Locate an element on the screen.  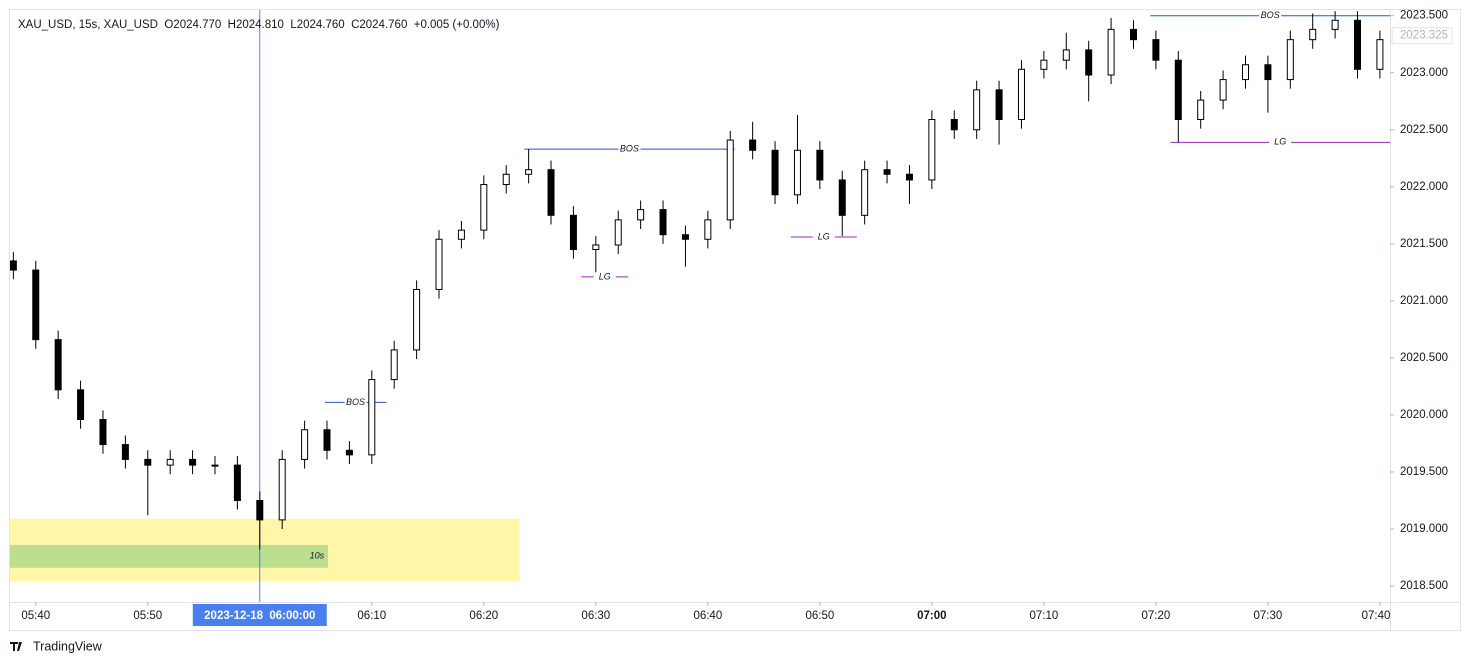
last-price-label: 2023.325 is located at coordinates (1424, 36).